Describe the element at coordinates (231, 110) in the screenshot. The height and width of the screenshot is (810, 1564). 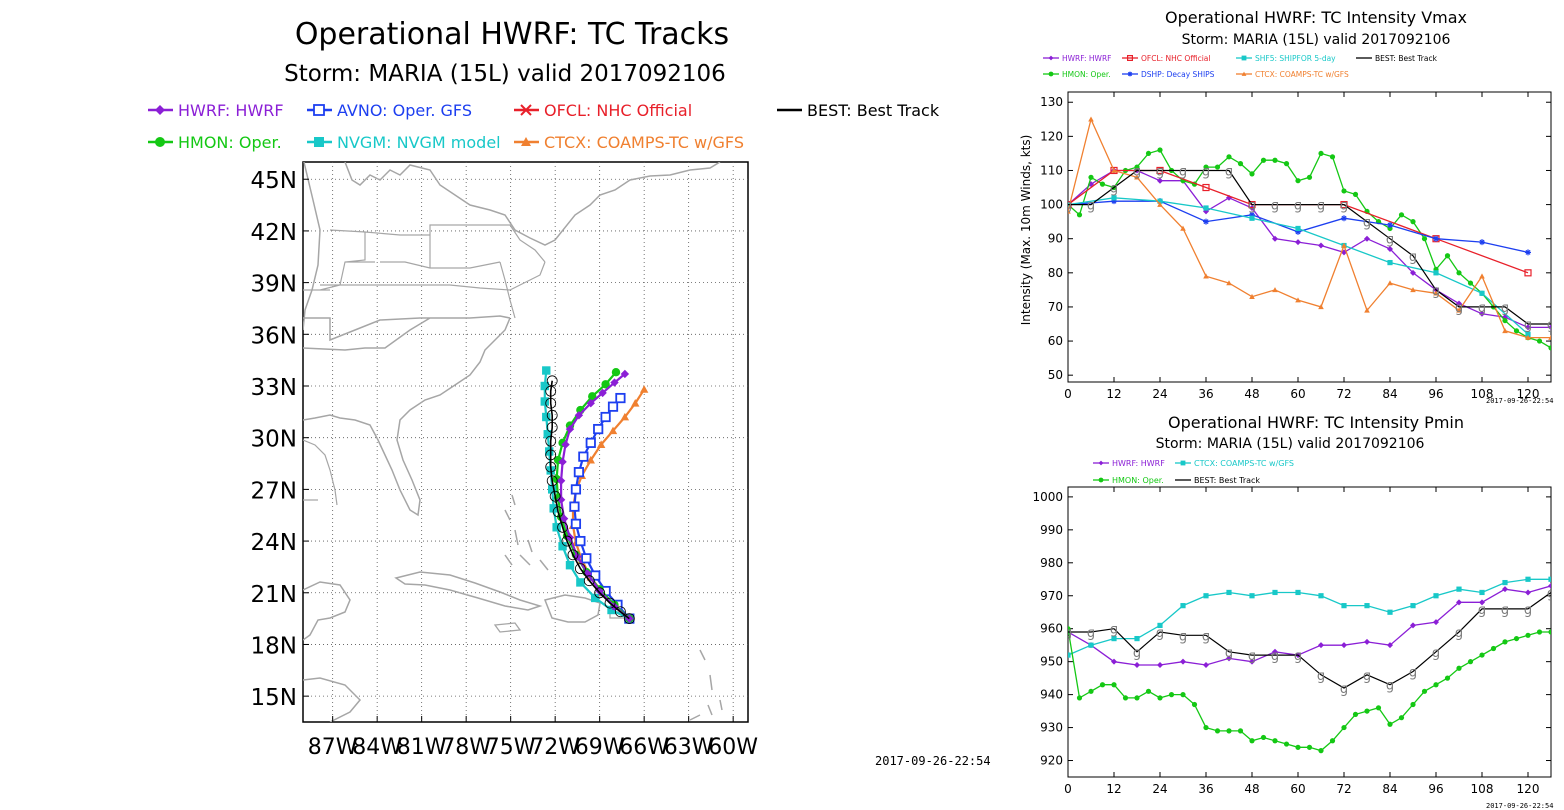
I see `legend-label: HWRF` at that location.